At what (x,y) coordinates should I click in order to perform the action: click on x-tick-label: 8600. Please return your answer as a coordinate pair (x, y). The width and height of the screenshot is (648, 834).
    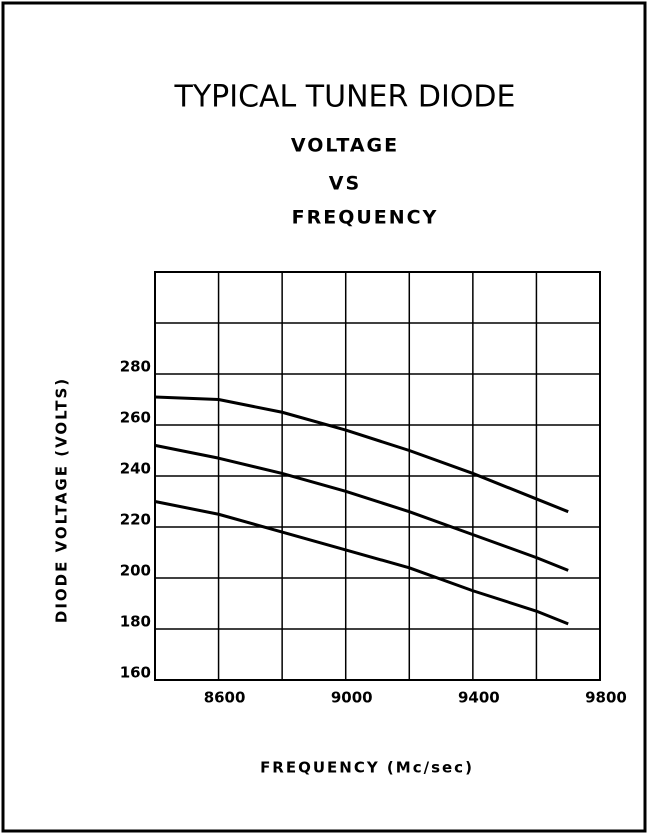
    Looking at the image, I should click on (225, 698).